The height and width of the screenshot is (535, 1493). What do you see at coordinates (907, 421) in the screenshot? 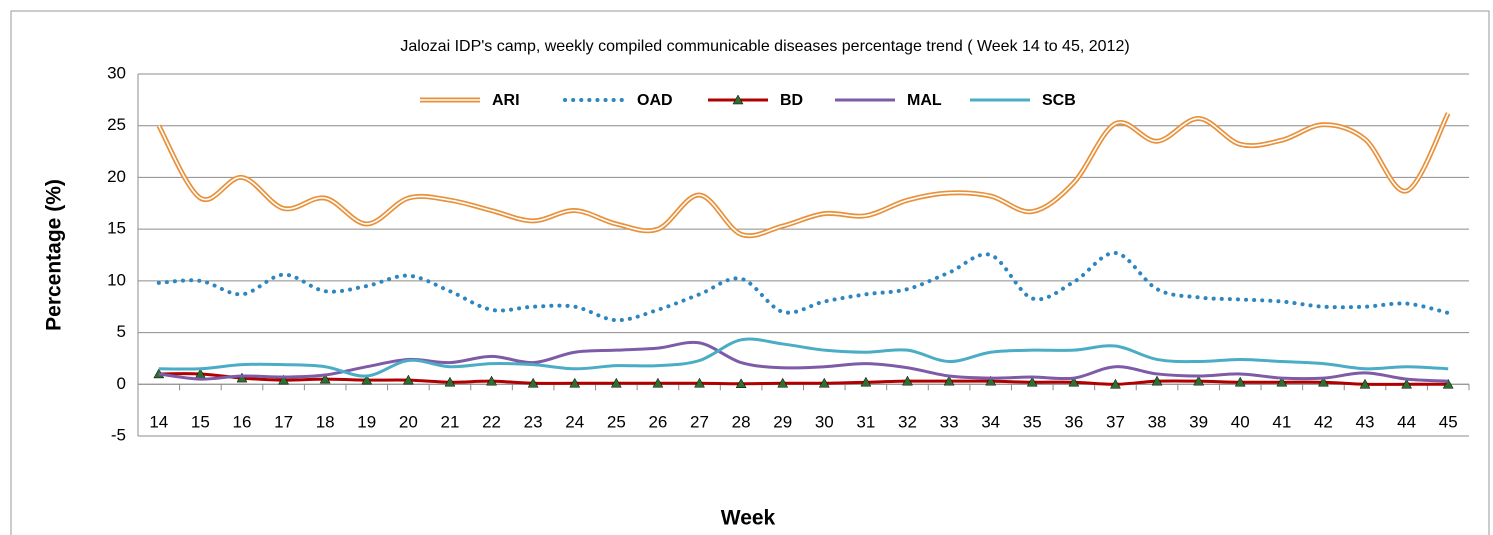
I see `x-tick-label: 32` at bounding box center [907, 421].